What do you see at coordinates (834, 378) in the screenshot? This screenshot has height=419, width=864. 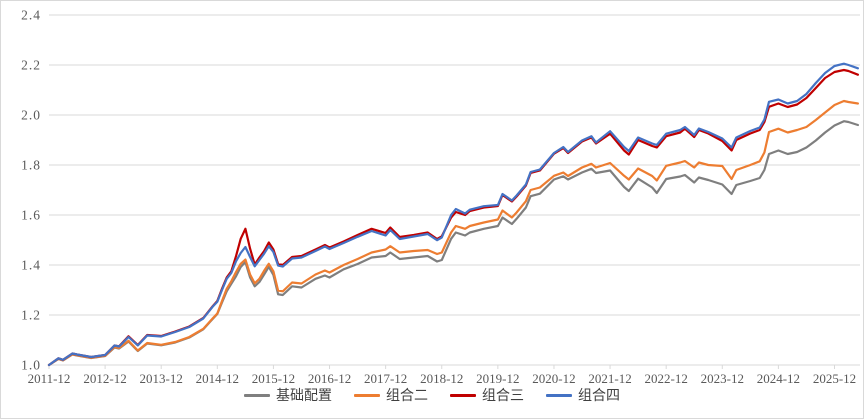 I see `x-axis-tick-label: 2025-12` at bounding box center [834, 378].